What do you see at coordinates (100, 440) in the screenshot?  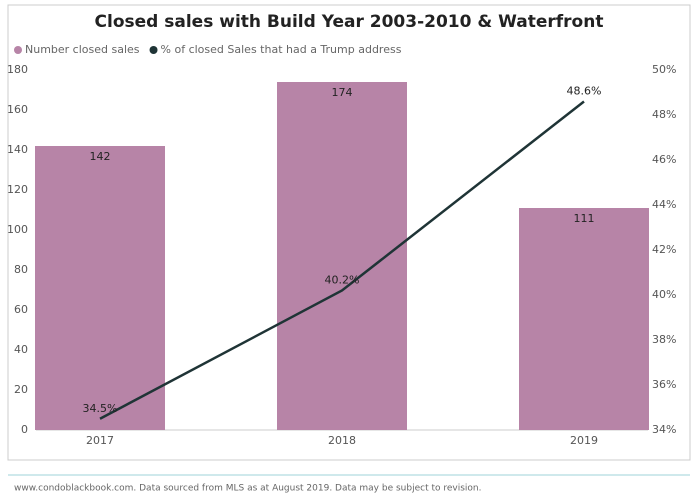 I see `x-tick-label: 2017` at bounding box center [100, 440].